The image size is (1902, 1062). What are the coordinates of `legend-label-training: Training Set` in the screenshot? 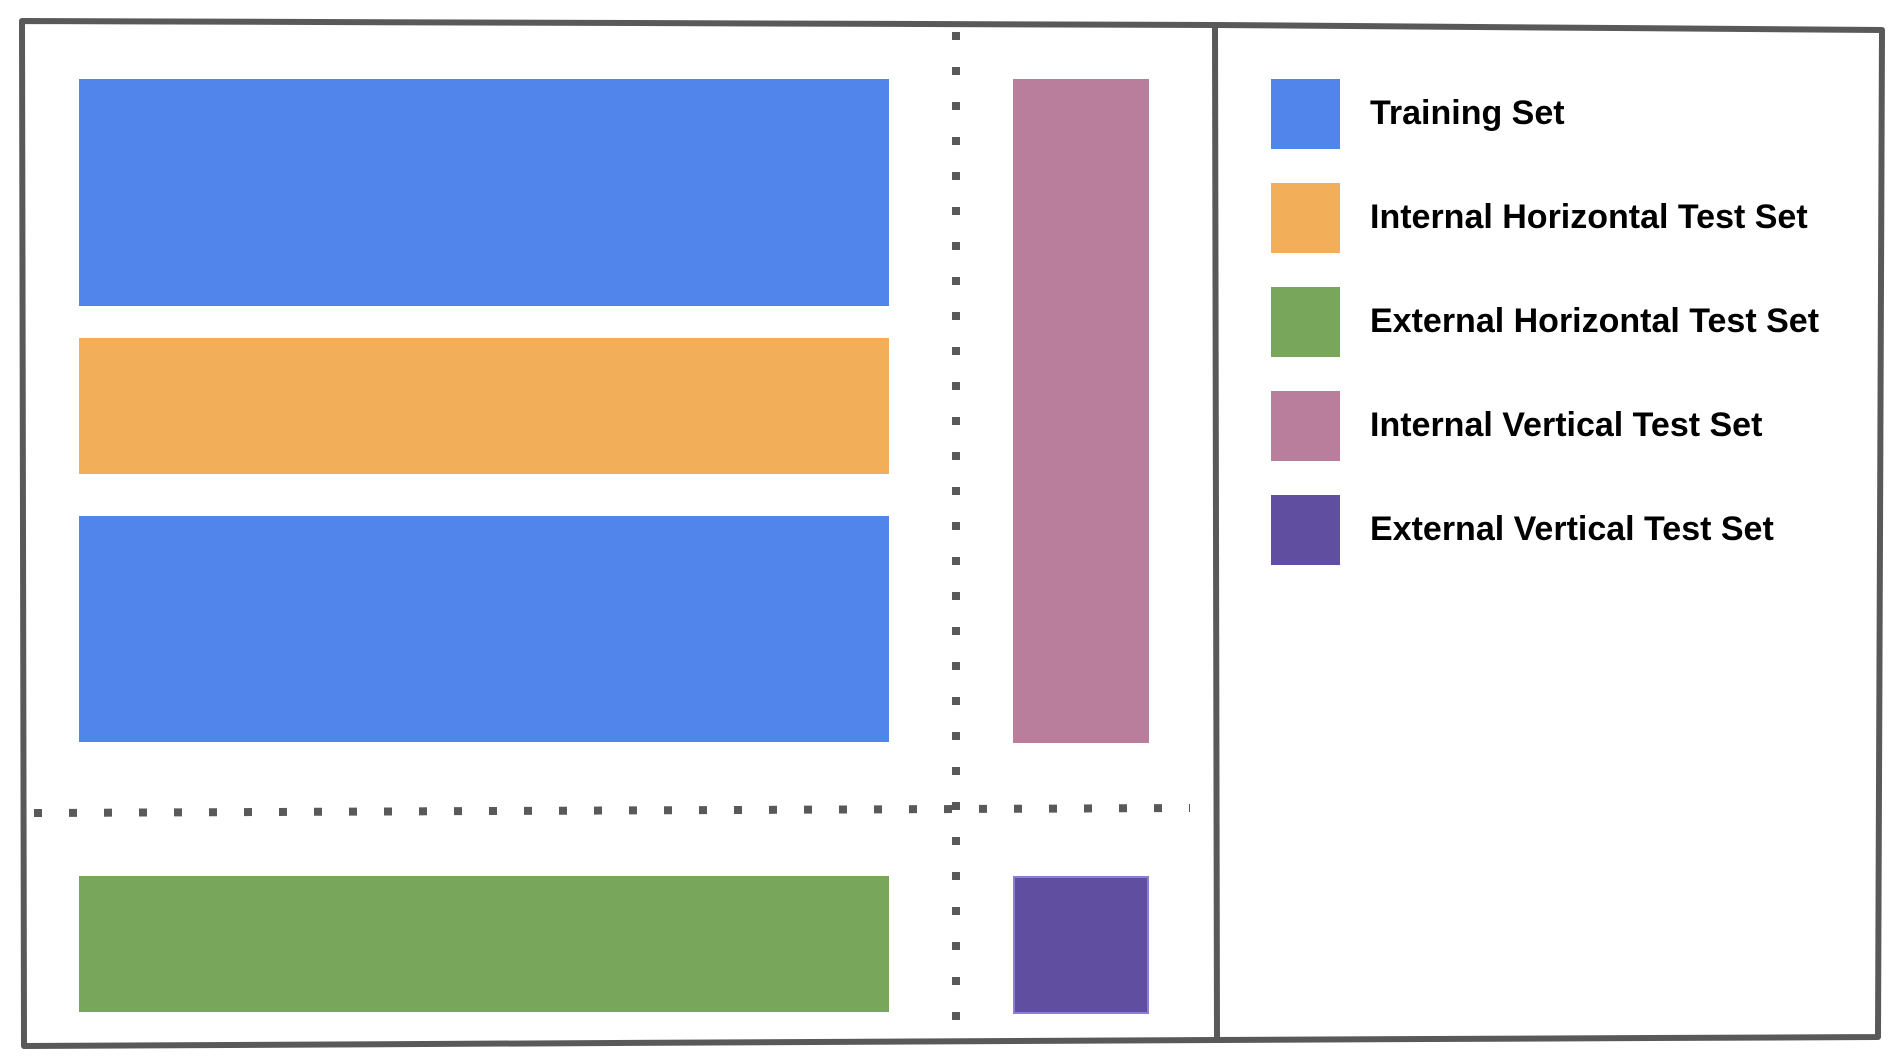 It's located at (1467, 113).